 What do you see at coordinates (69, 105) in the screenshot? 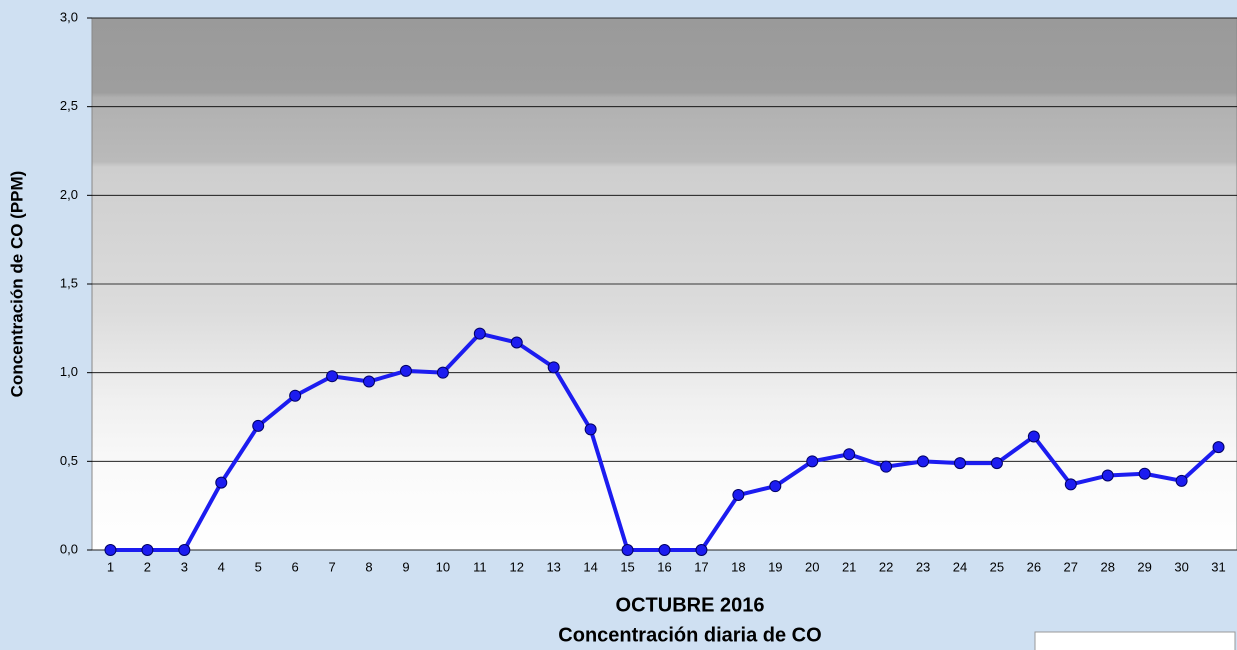
I see `y-tick-label: 2,5` at bounding box center [69, 105].